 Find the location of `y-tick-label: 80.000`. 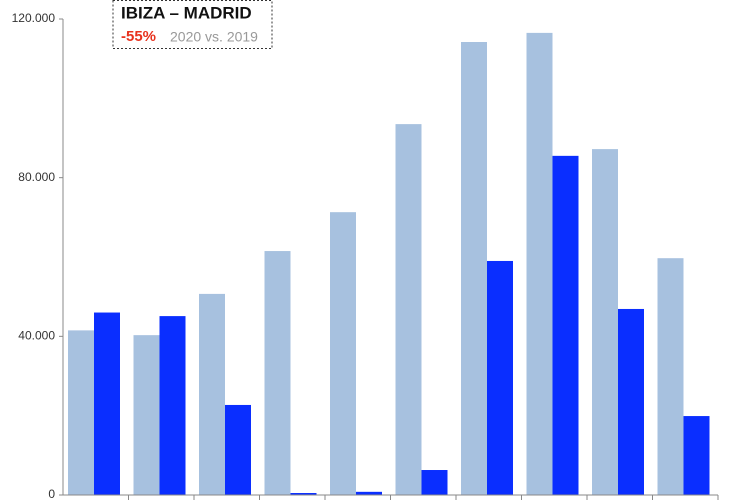

y-tick-label: 80.000 is located at coordinates (36, 177).